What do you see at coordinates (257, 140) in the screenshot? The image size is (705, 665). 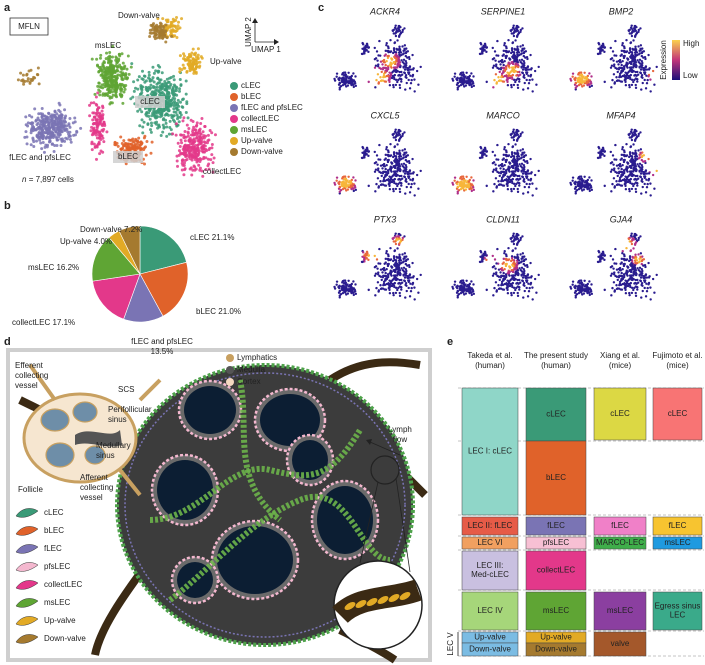 I see `legend-label: Up-valve` at bounding box center [257, 140].